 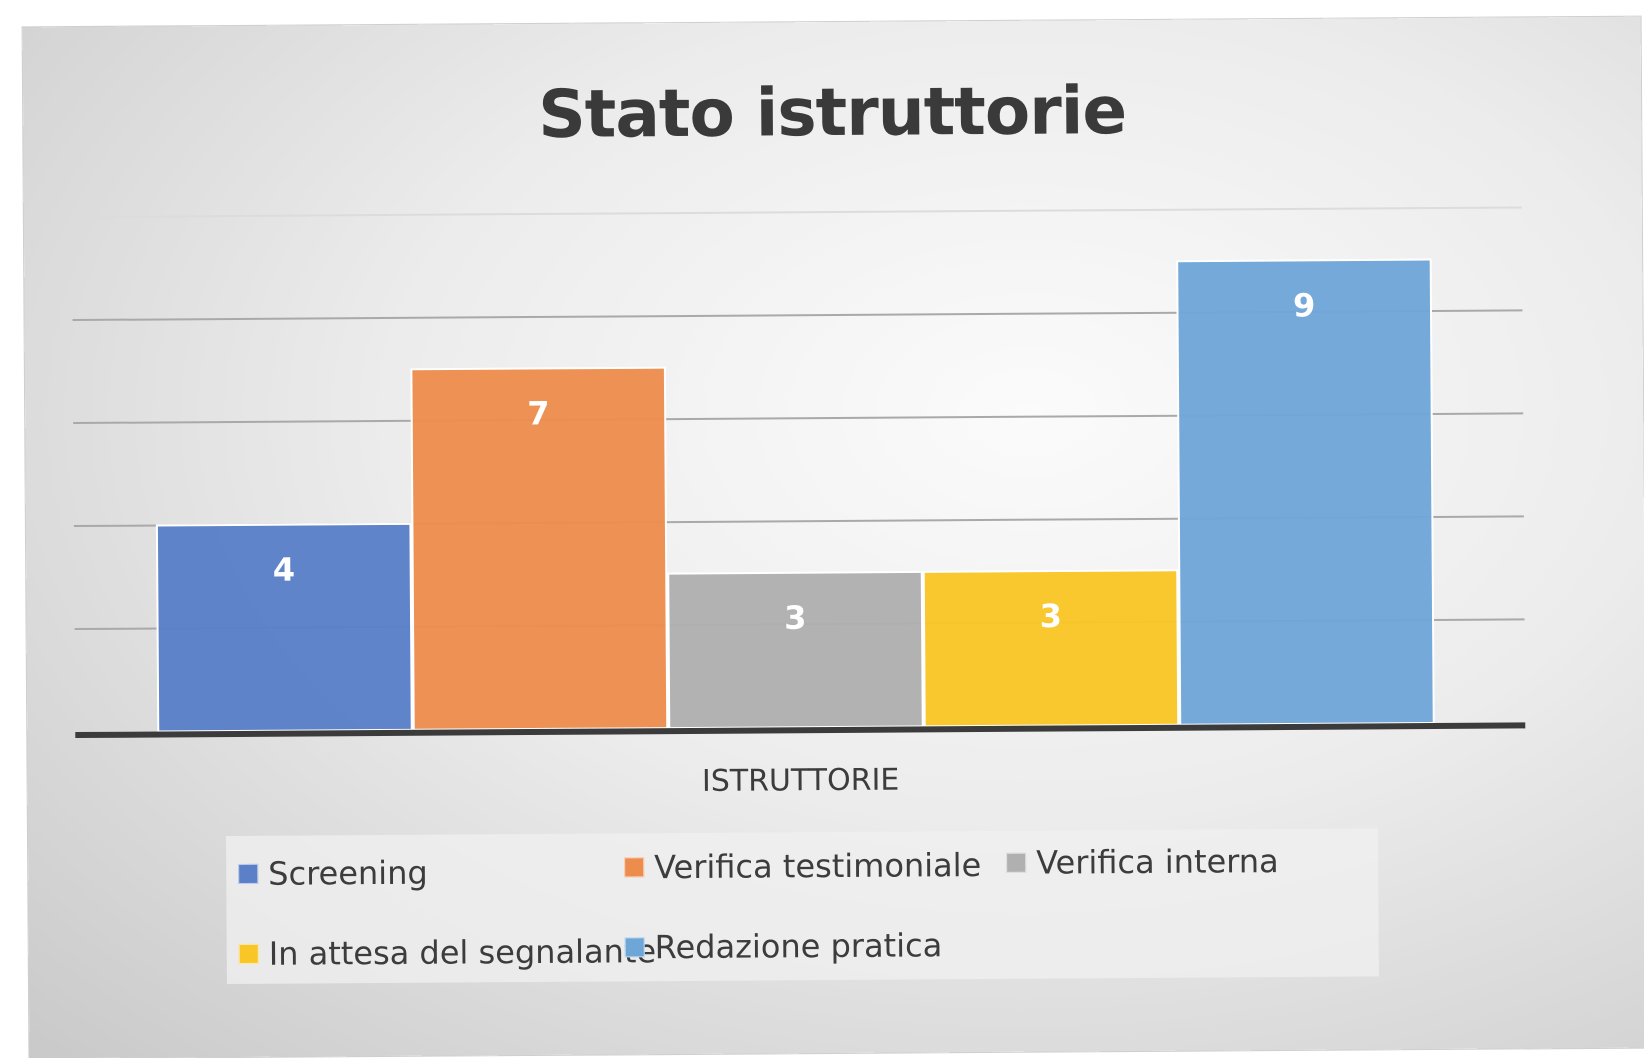 I want to click on legend-label: Redazione pratica, so click(x=798, y=946).